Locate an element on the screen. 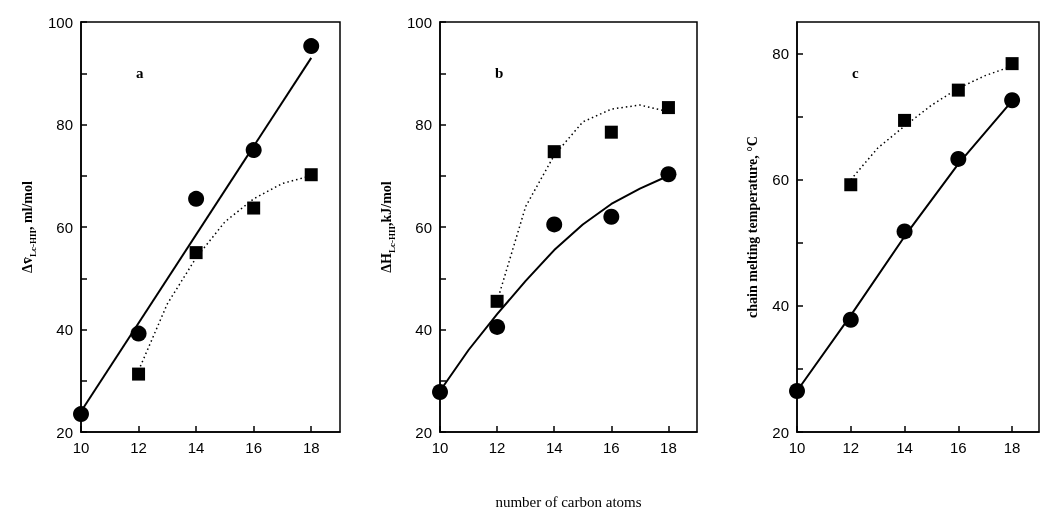 The width and height of the screenshot is (1042, 525). annotation: b is located at coordinates (499, 72).